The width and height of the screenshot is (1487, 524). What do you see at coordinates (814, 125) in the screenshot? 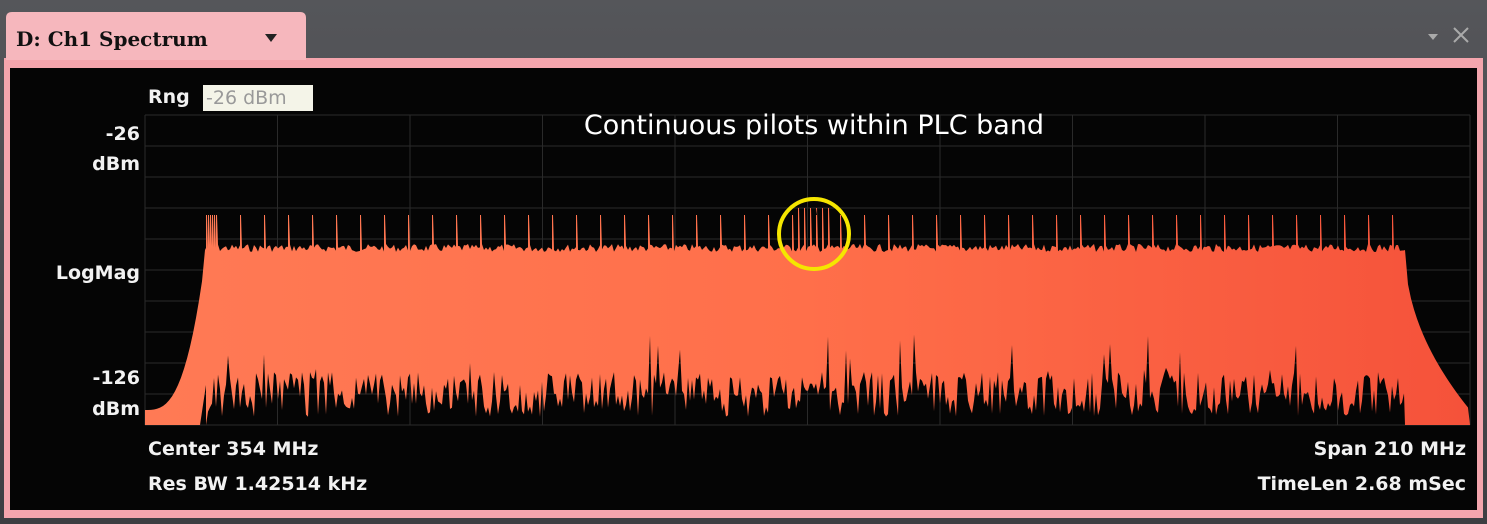
I see `annotation: Continuous pilots within PLC band` at bounding box center [814, 125].